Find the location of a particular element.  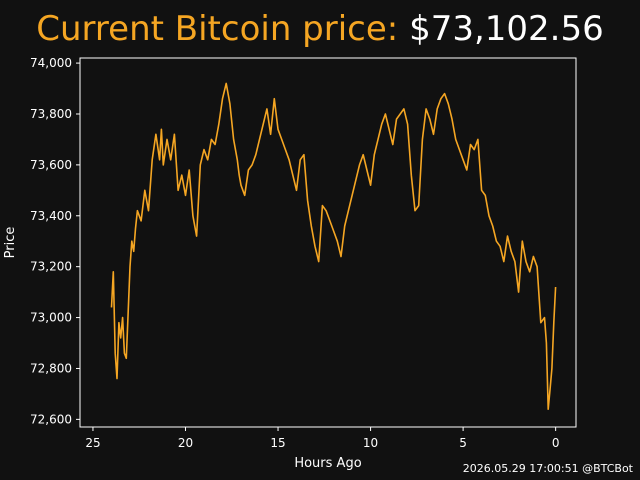

y-tick-label: 73,400 is located at coordinates (51, 216).